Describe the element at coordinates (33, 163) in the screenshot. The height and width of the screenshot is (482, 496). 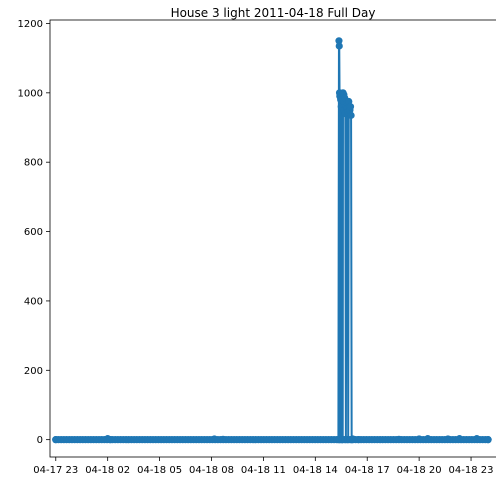
I see `y-tick-label-4: 800` at that location.